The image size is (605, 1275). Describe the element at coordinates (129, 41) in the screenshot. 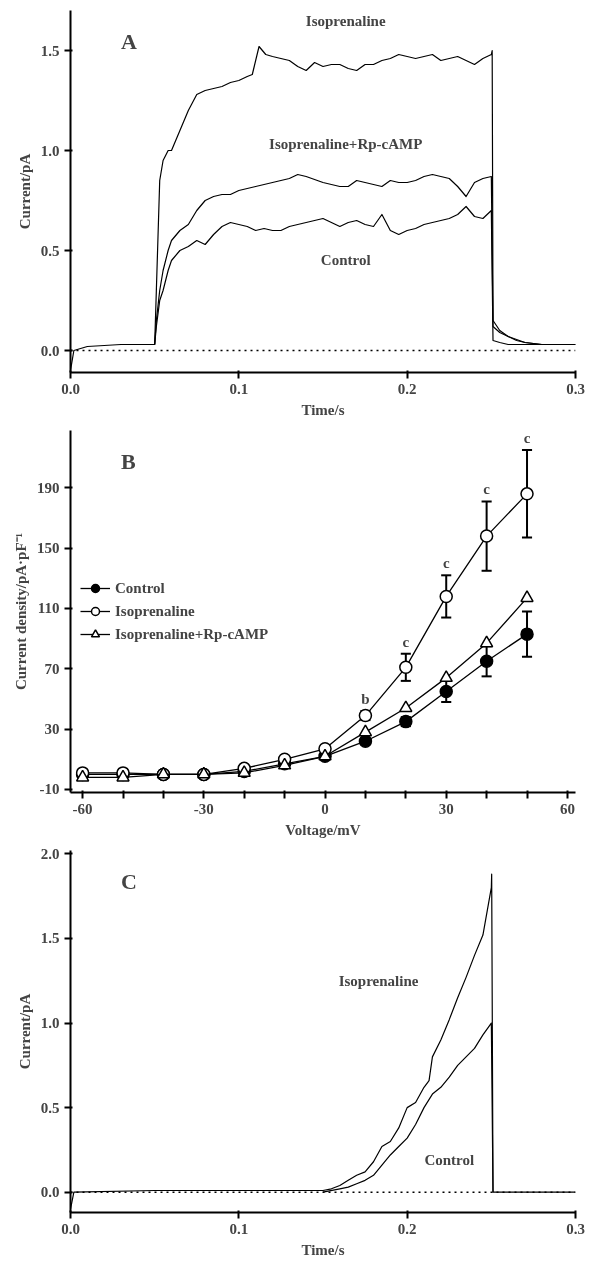

I see `text: A` at that location.